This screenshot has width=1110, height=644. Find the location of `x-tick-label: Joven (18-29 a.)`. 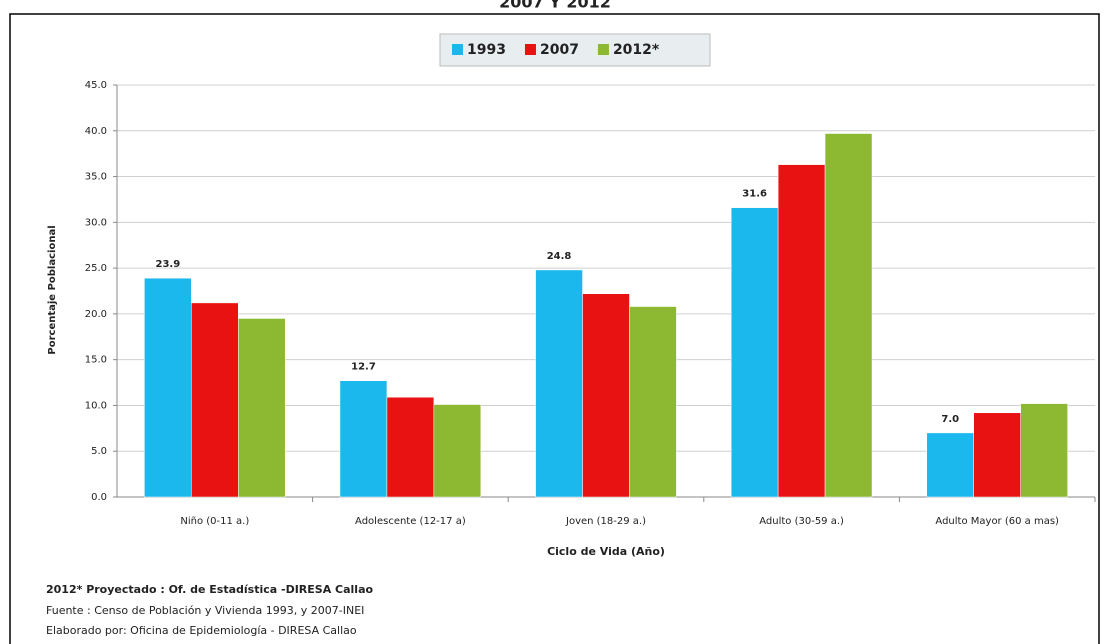

x-tick-label: Joven (18-29 a.) is located at coordinates (605, 521).